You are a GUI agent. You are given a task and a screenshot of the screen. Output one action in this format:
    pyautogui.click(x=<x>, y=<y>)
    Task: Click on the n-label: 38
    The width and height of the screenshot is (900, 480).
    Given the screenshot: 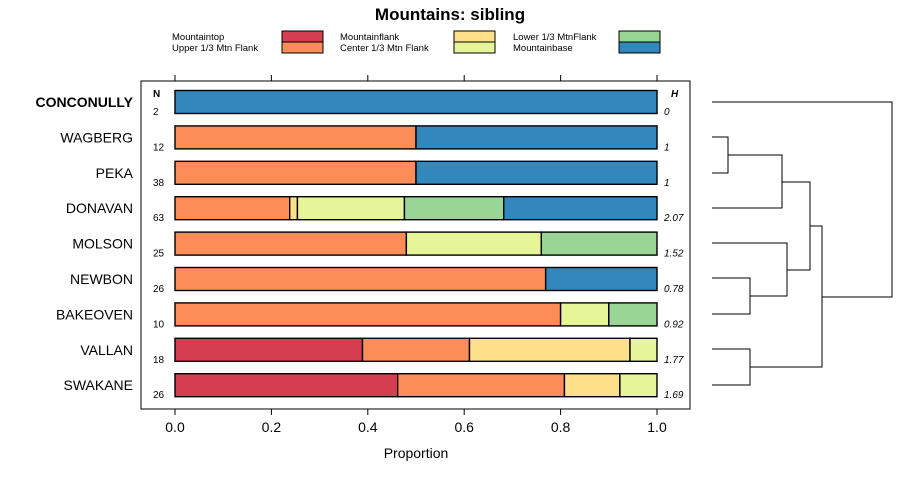 What is the action you would take?
    pyautogui.click(x=159, y=183)
    